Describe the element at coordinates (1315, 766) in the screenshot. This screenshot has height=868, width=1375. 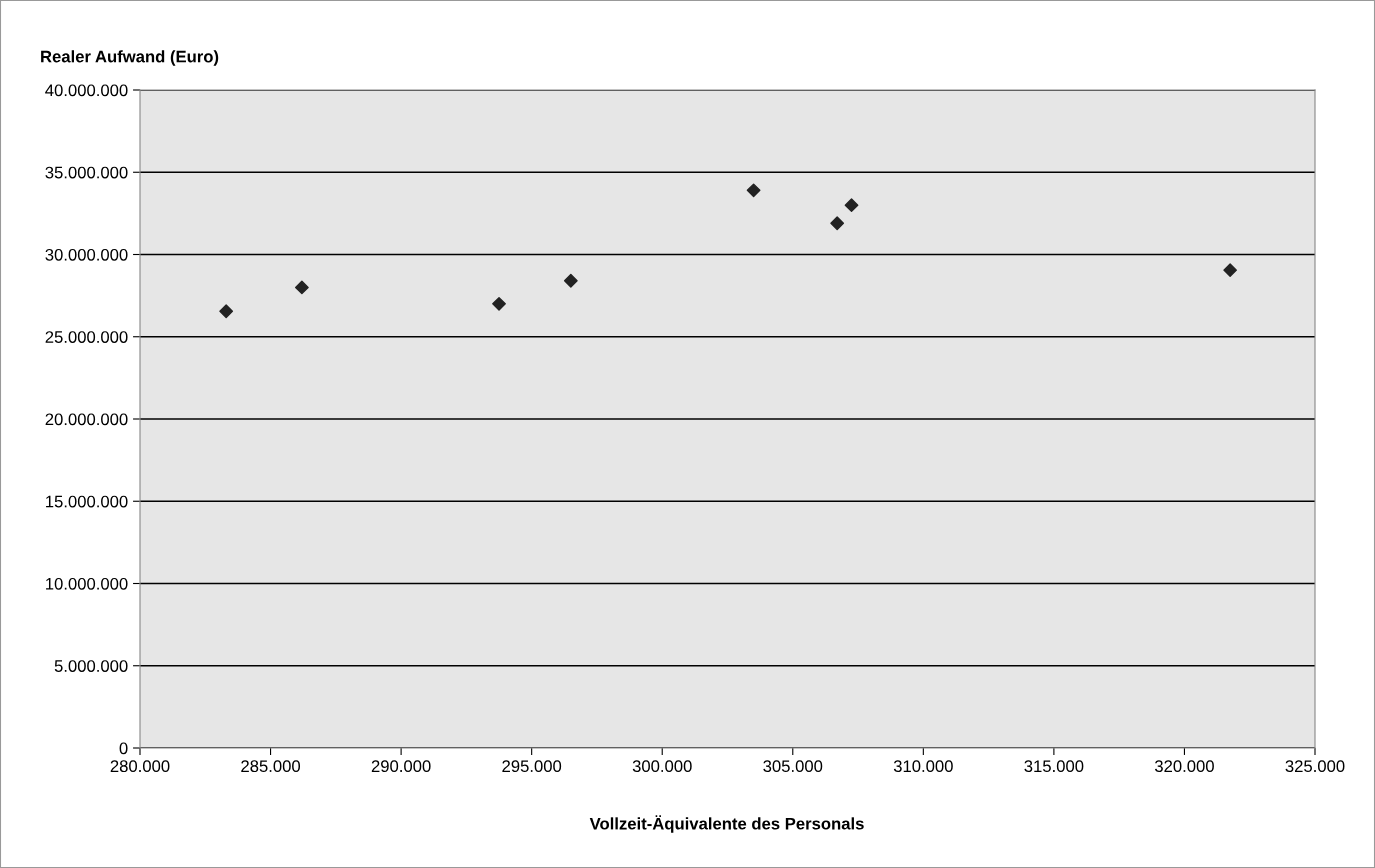
I see `x-tick-label: 325.000` at that location.